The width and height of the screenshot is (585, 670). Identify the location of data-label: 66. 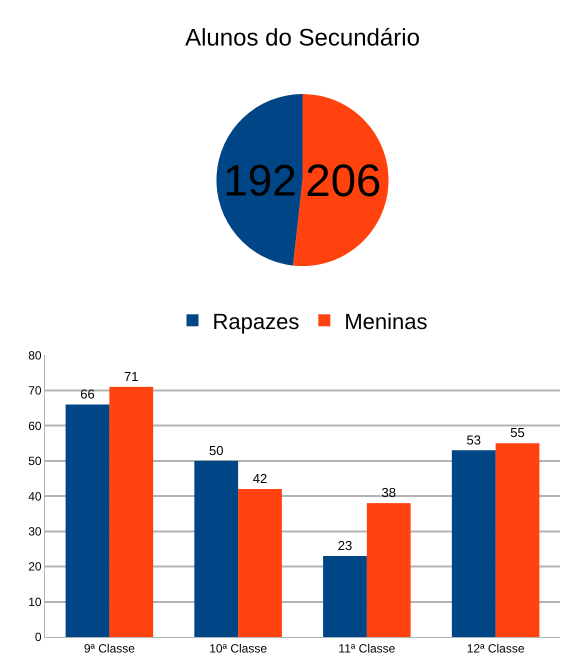
(87, 394).